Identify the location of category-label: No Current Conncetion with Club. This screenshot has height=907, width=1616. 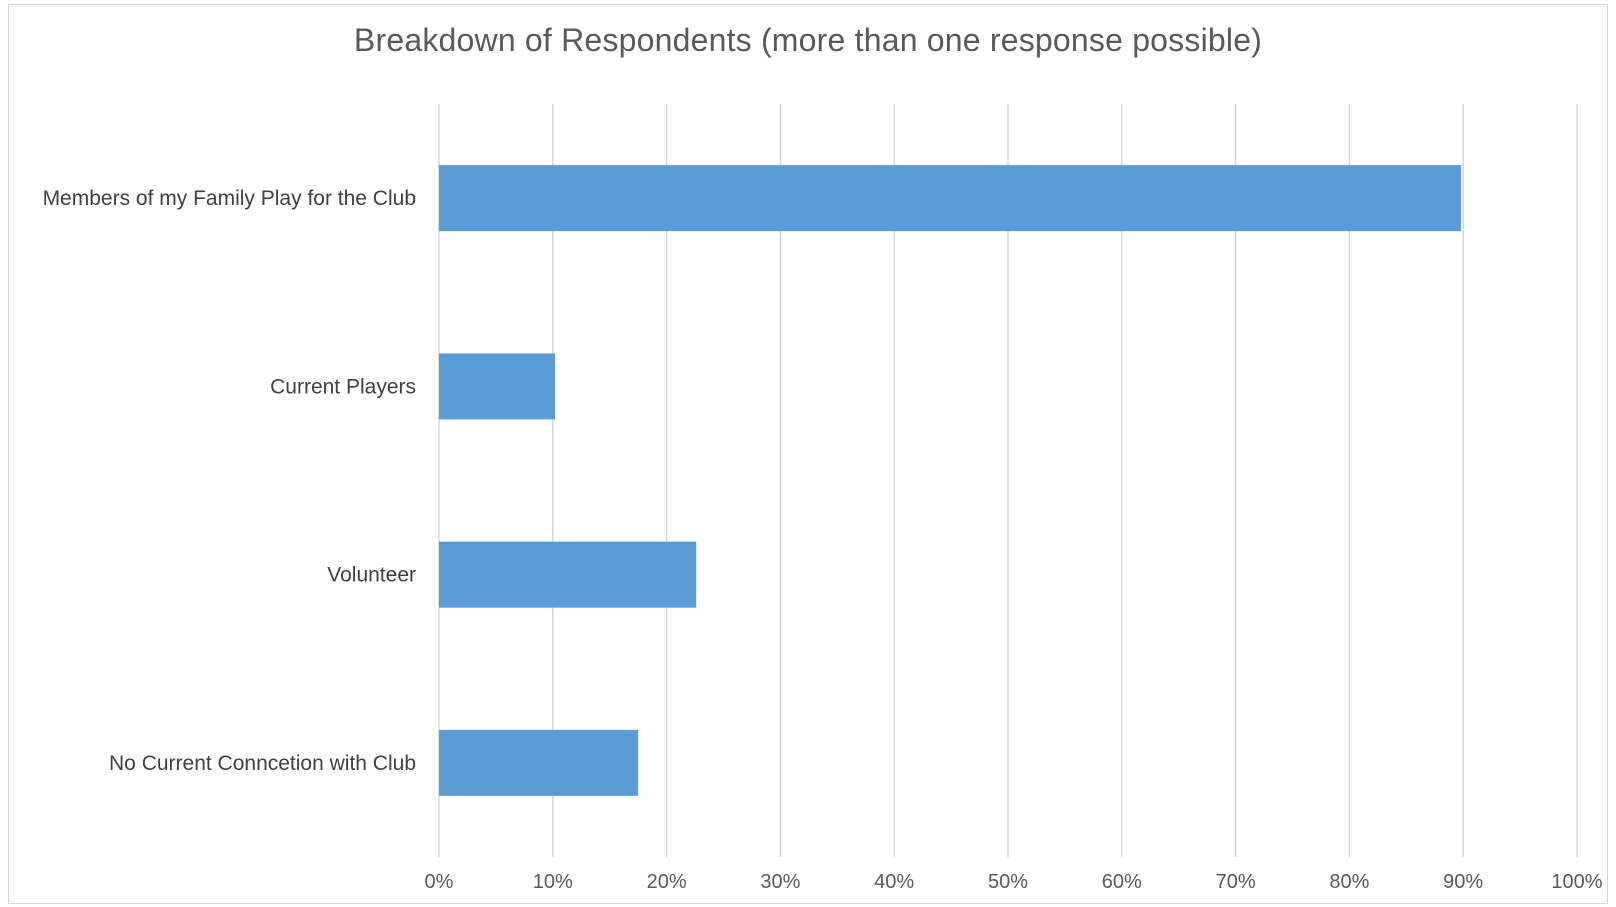
(262, 763).